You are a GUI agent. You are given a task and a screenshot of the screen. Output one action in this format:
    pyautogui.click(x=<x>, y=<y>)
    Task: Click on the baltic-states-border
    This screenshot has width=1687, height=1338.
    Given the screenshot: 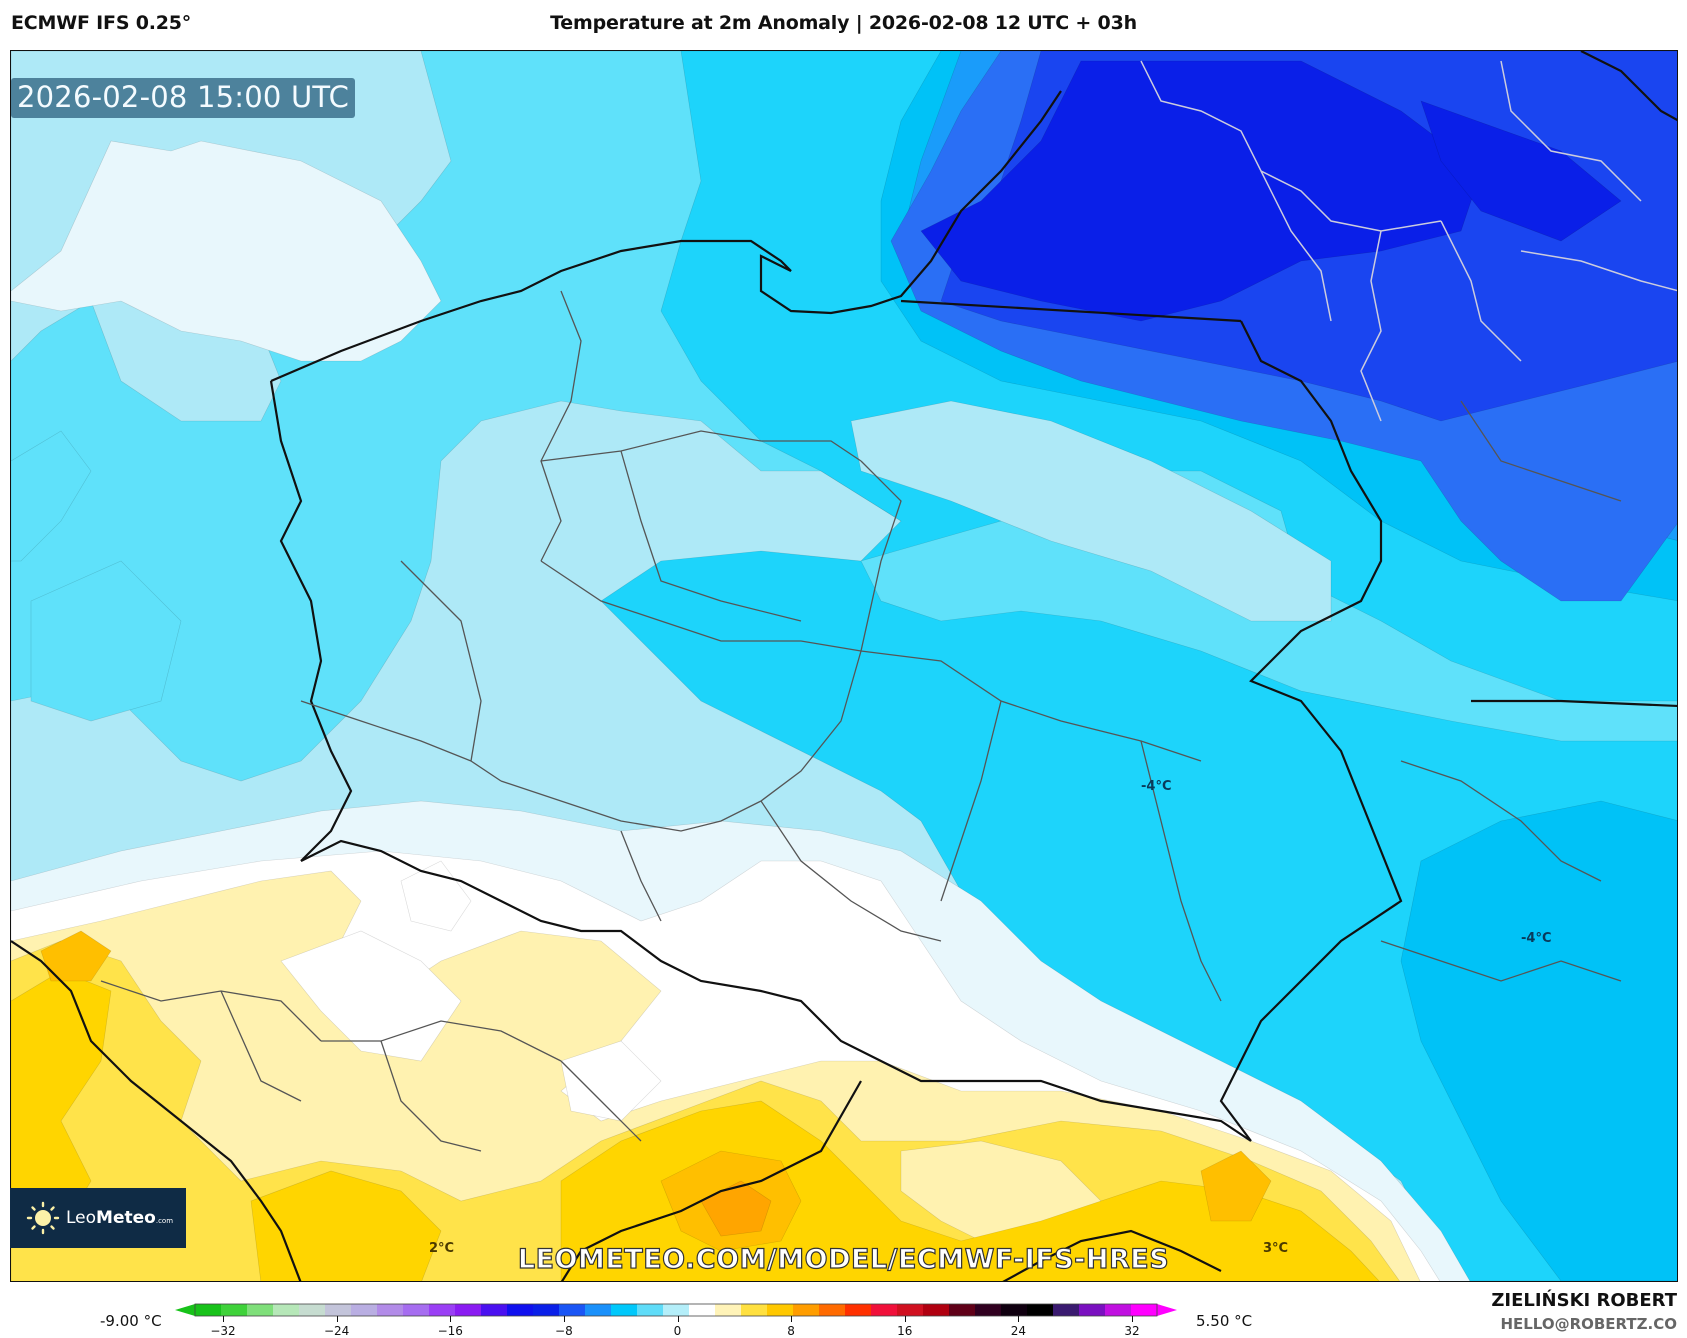 What is the action you would take?
    pyautogui.click(x=1574, y=703)
    